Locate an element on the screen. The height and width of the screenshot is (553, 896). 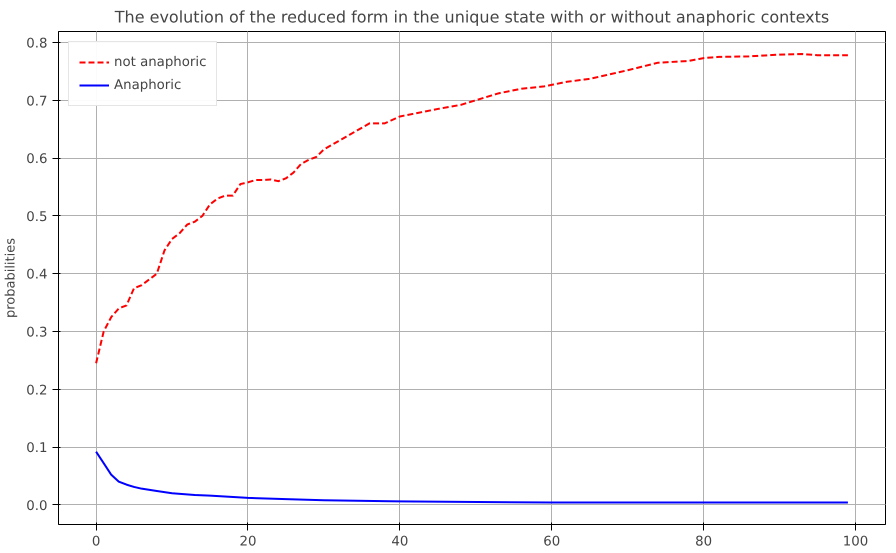
legend-label: not anaphoric is located at coordinates (160, 62).